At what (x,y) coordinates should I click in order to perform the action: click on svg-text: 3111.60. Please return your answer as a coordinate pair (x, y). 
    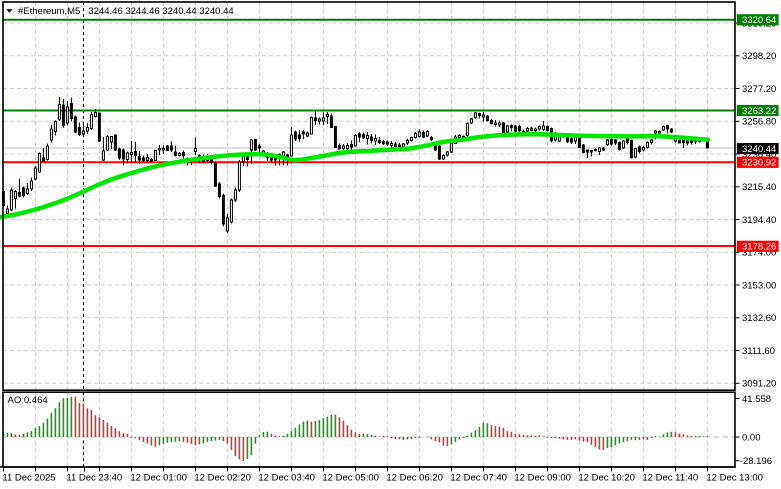
    Looking at the image, I should click on (758, 351).